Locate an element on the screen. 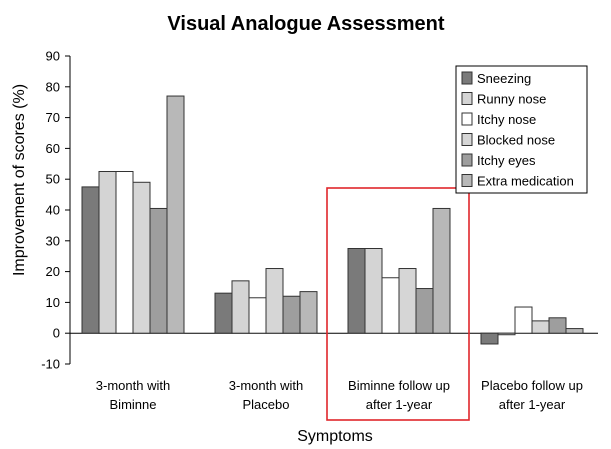 Image resolution: width=611 pixels, height=449 pixels. x-axis-label: Symptoms is located at coordinates (335, 436).